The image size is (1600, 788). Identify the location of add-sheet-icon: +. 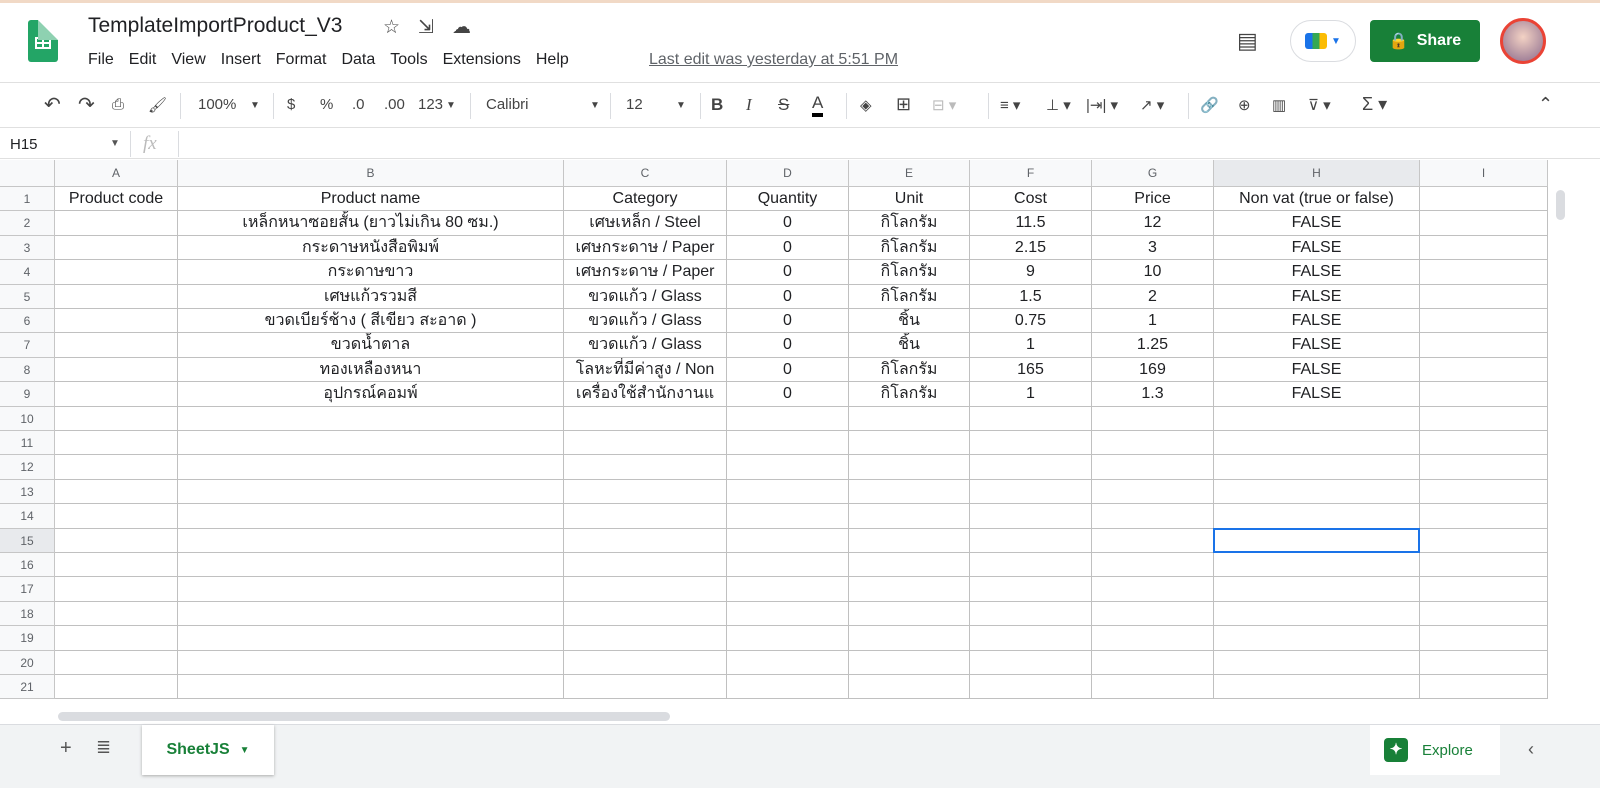
(66, 748).